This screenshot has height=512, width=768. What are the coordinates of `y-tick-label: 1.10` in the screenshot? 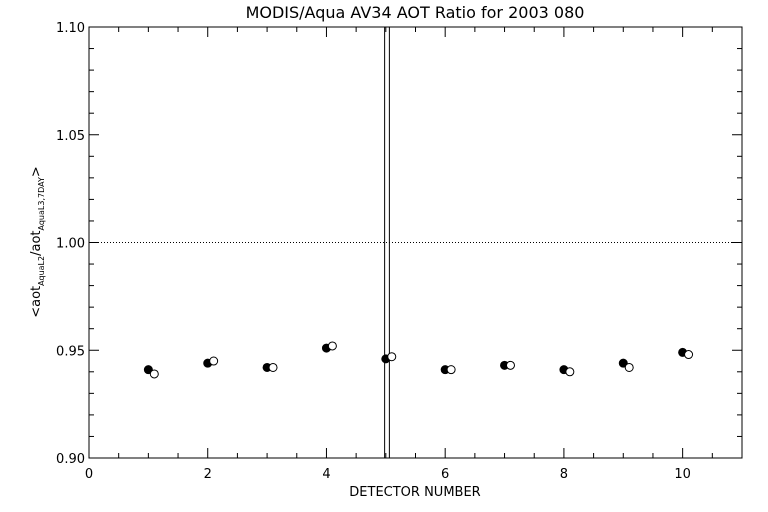 It's located at (70, 28).